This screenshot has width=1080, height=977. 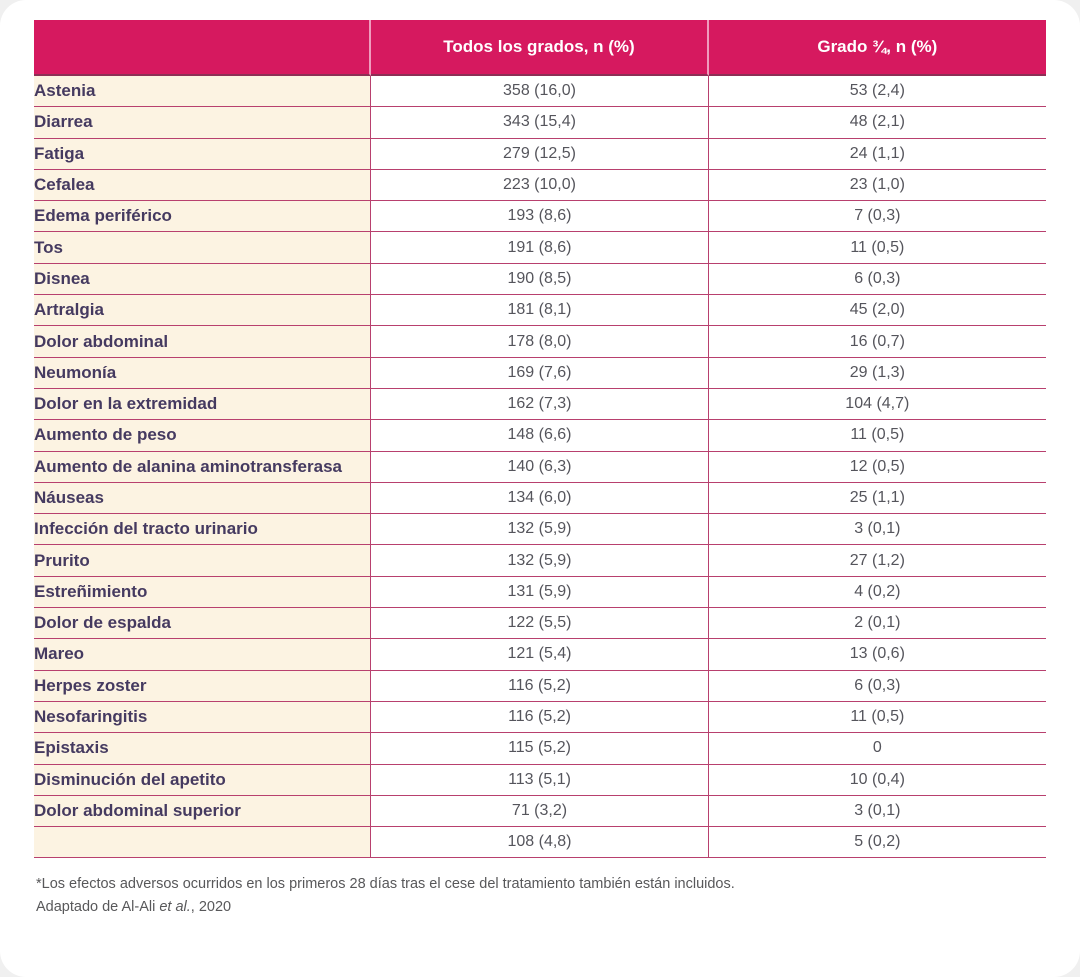 I want to click on table-row: Tos 191 (8,6) 11 (0,5), so click(x=540, y=248).